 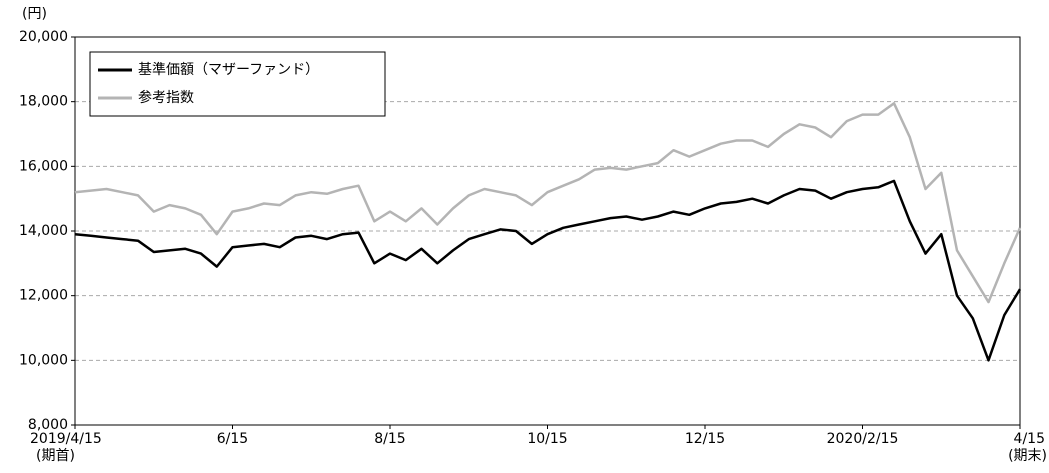 I want to click on y-tick-label: 18,000, so click(x=43, y=102).